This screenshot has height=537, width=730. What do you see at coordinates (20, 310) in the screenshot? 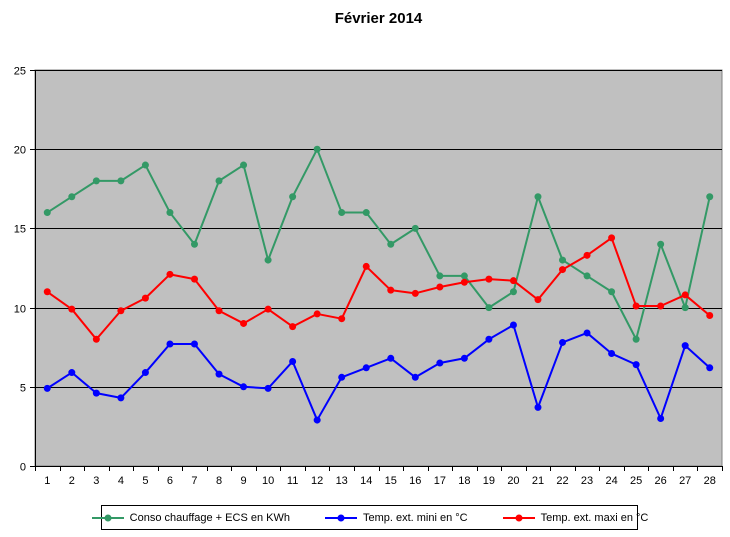
I see `y-tick-label: 10` at bounding box center [20, 310].